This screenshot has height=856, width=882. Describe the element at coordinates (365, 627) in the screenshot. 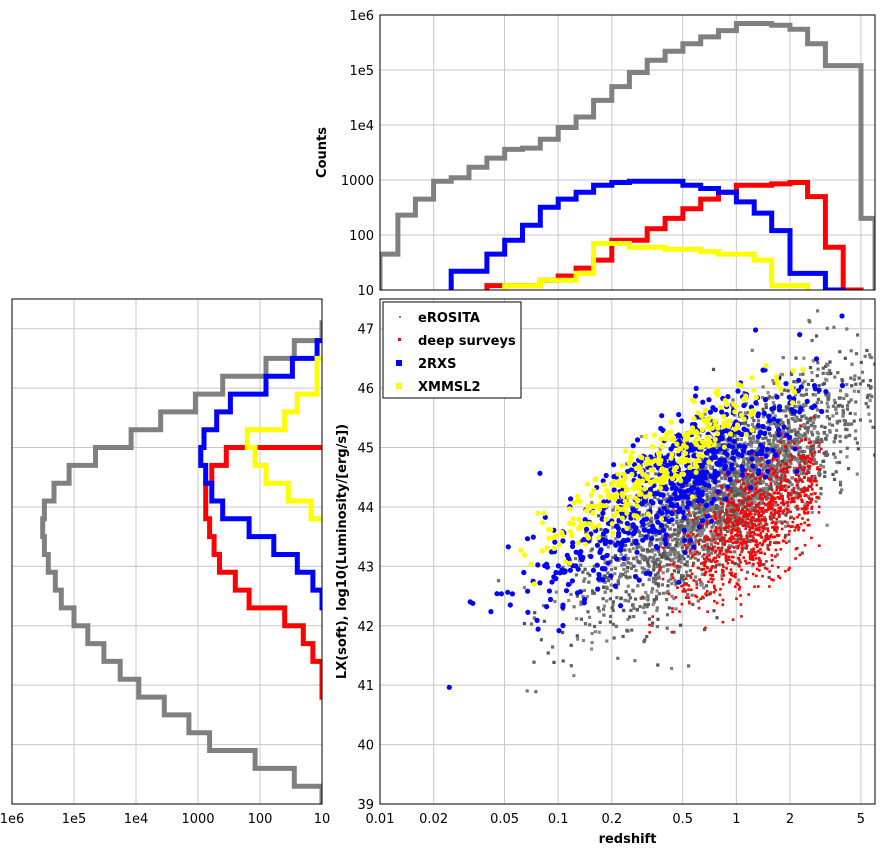

I see `scatter-y-tick-label: 42` at that location.